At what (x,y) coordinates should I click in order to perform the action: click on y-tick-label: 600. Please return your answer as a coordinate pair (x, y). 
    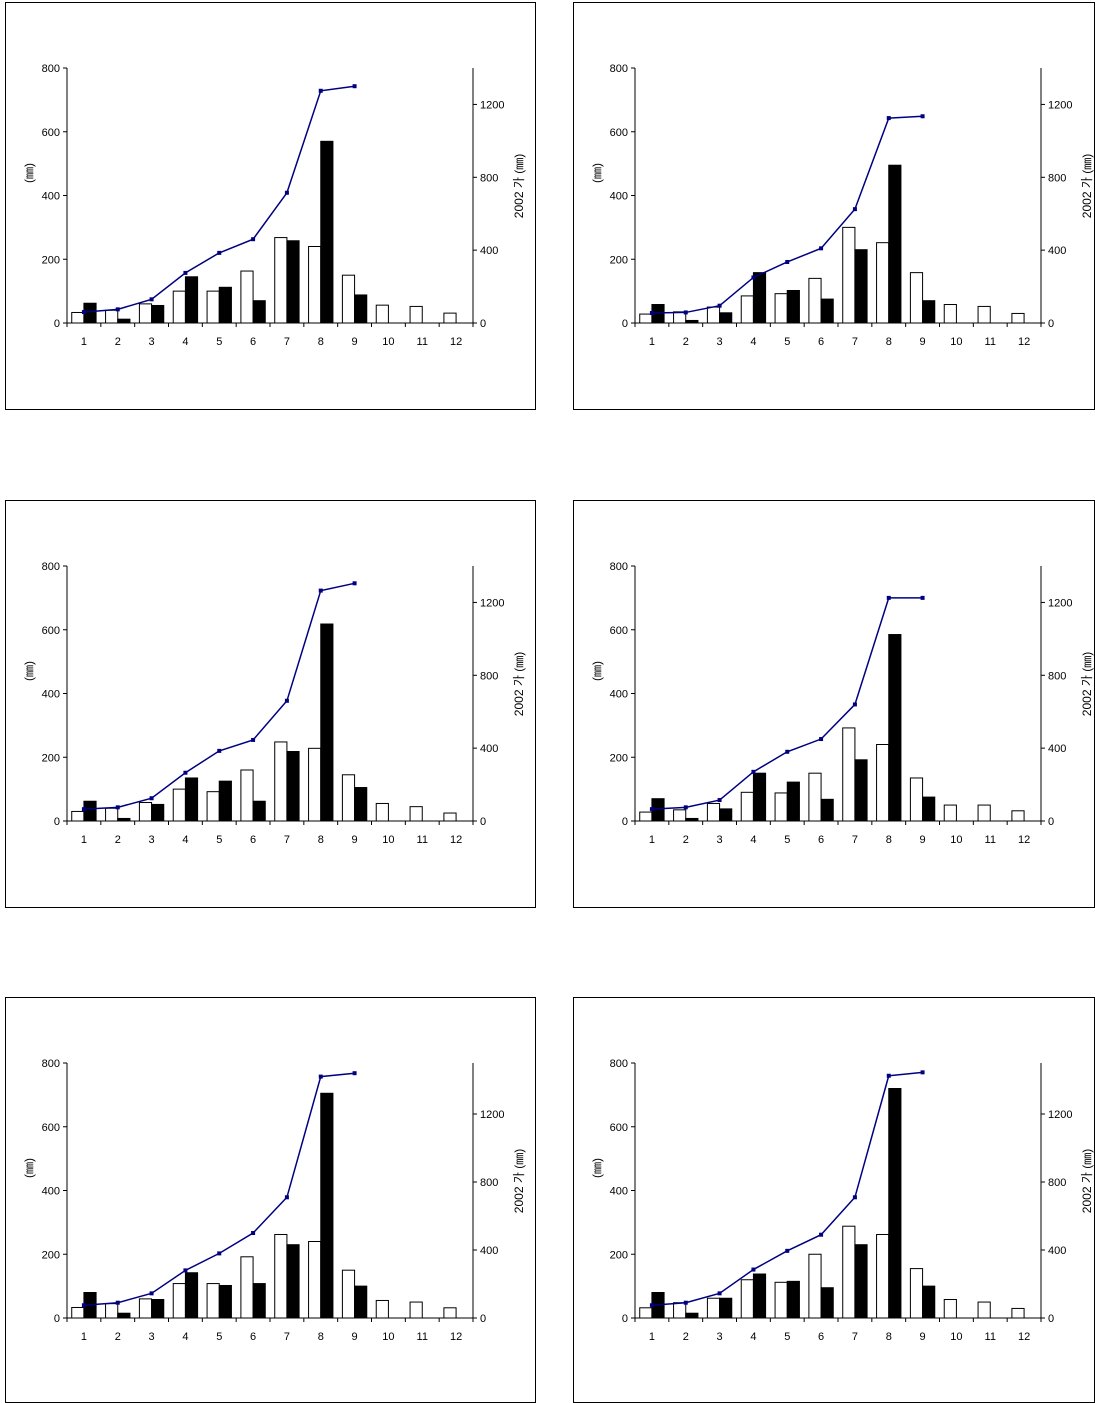
    Looking at the image, I should click on (619, 133).